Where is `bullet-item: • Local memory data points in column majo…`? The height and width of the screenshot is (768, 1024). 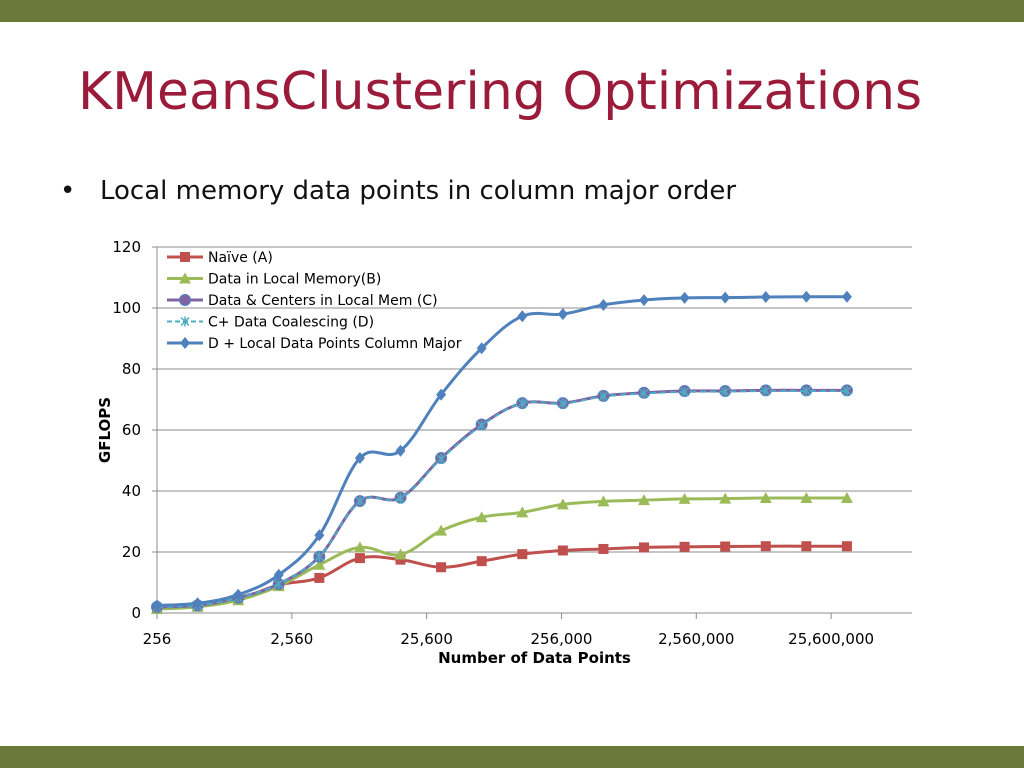 bullet-item: • Local memory data points in column majo… is located at coordinates (398, 191).